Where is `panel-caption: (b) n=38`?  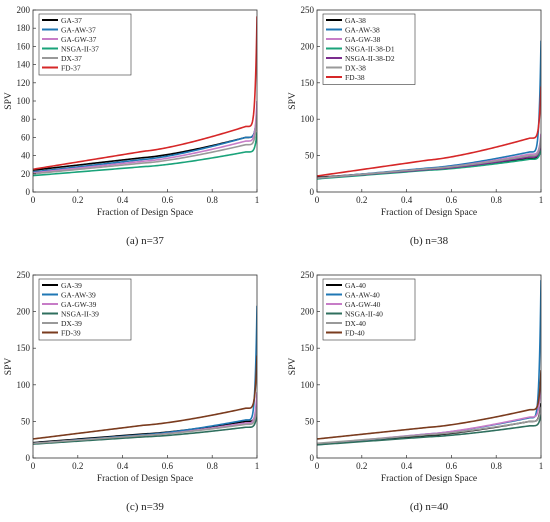 panel-caption: (b) n=38 is located at coordinates (429, 241).